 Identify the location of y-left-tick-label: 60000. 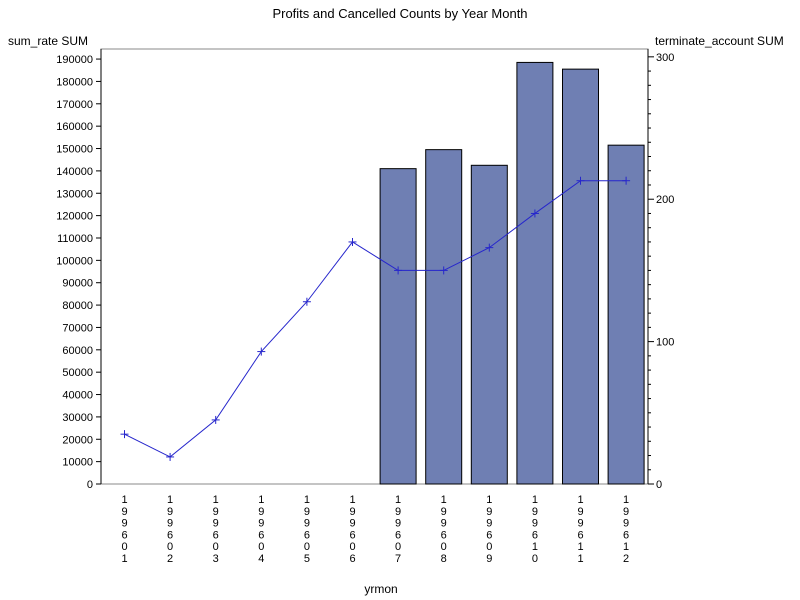
(77, 351).